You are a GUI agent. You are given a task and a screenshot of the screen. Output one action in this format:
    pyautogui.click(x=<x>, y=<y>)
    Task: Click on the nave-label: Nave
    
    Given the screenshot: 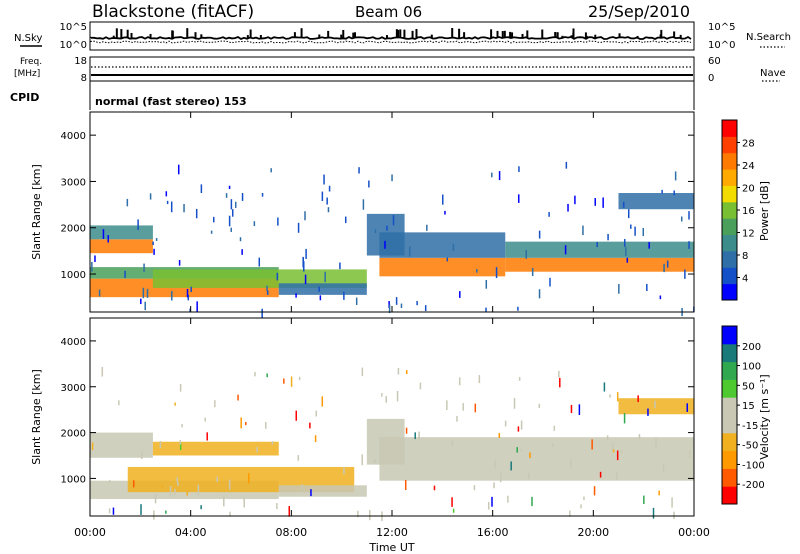 What is the action you would take?
    pyautogui.click(x=773, y=73)
    